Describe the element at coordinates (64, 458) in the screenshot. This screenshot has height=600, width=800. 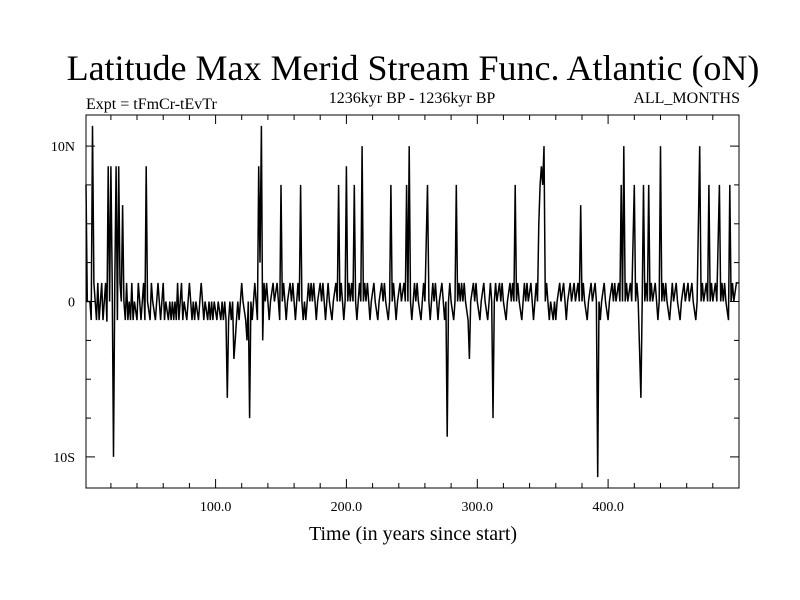
I see `y-tick-label: 10S` at that location.